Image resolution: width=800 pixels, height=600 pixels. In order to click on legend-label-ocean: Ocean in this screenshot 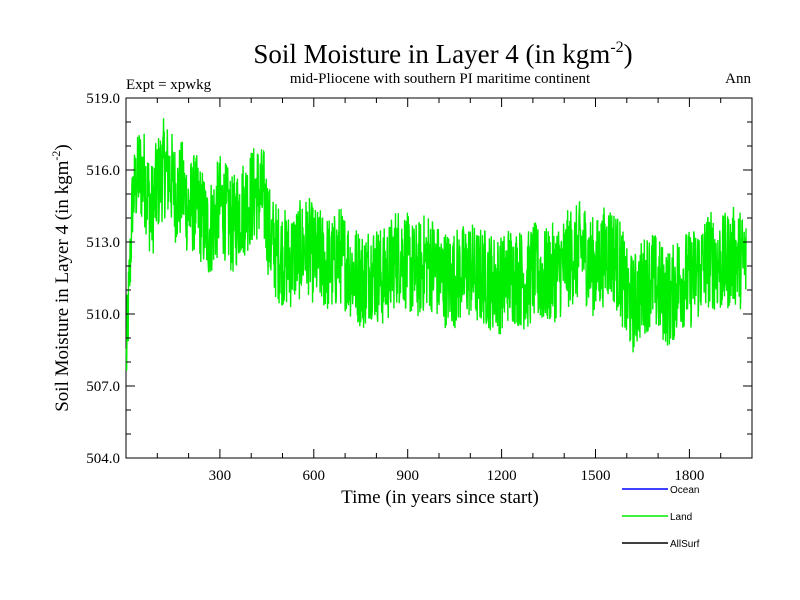, I will do `click(684, 490)`.